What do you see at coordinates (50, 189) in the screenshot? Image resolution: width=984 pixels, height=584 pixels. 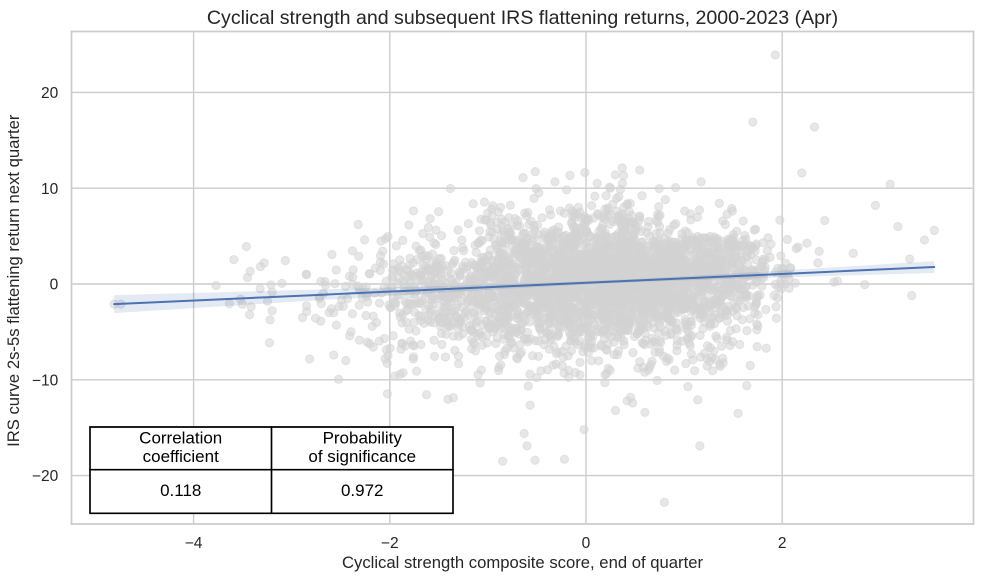 I see `svg-text: 10` at bounding box center [50, 189].